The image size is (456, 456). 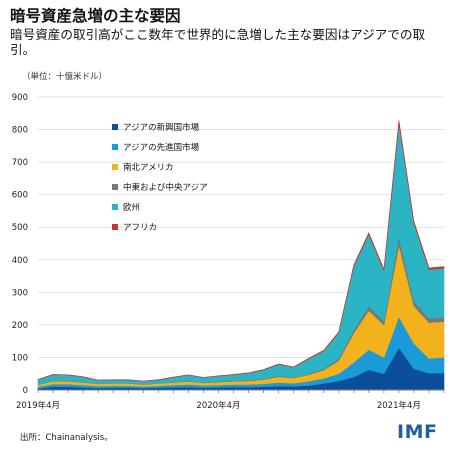 What do you see at coordinates (218, 42) in the screenshot?
I see `chart-subtitle: 暗号資産の取引高がここ数年で世界的に急増した主な要因はアジアでの取引。` at bounding box center [218, 42].